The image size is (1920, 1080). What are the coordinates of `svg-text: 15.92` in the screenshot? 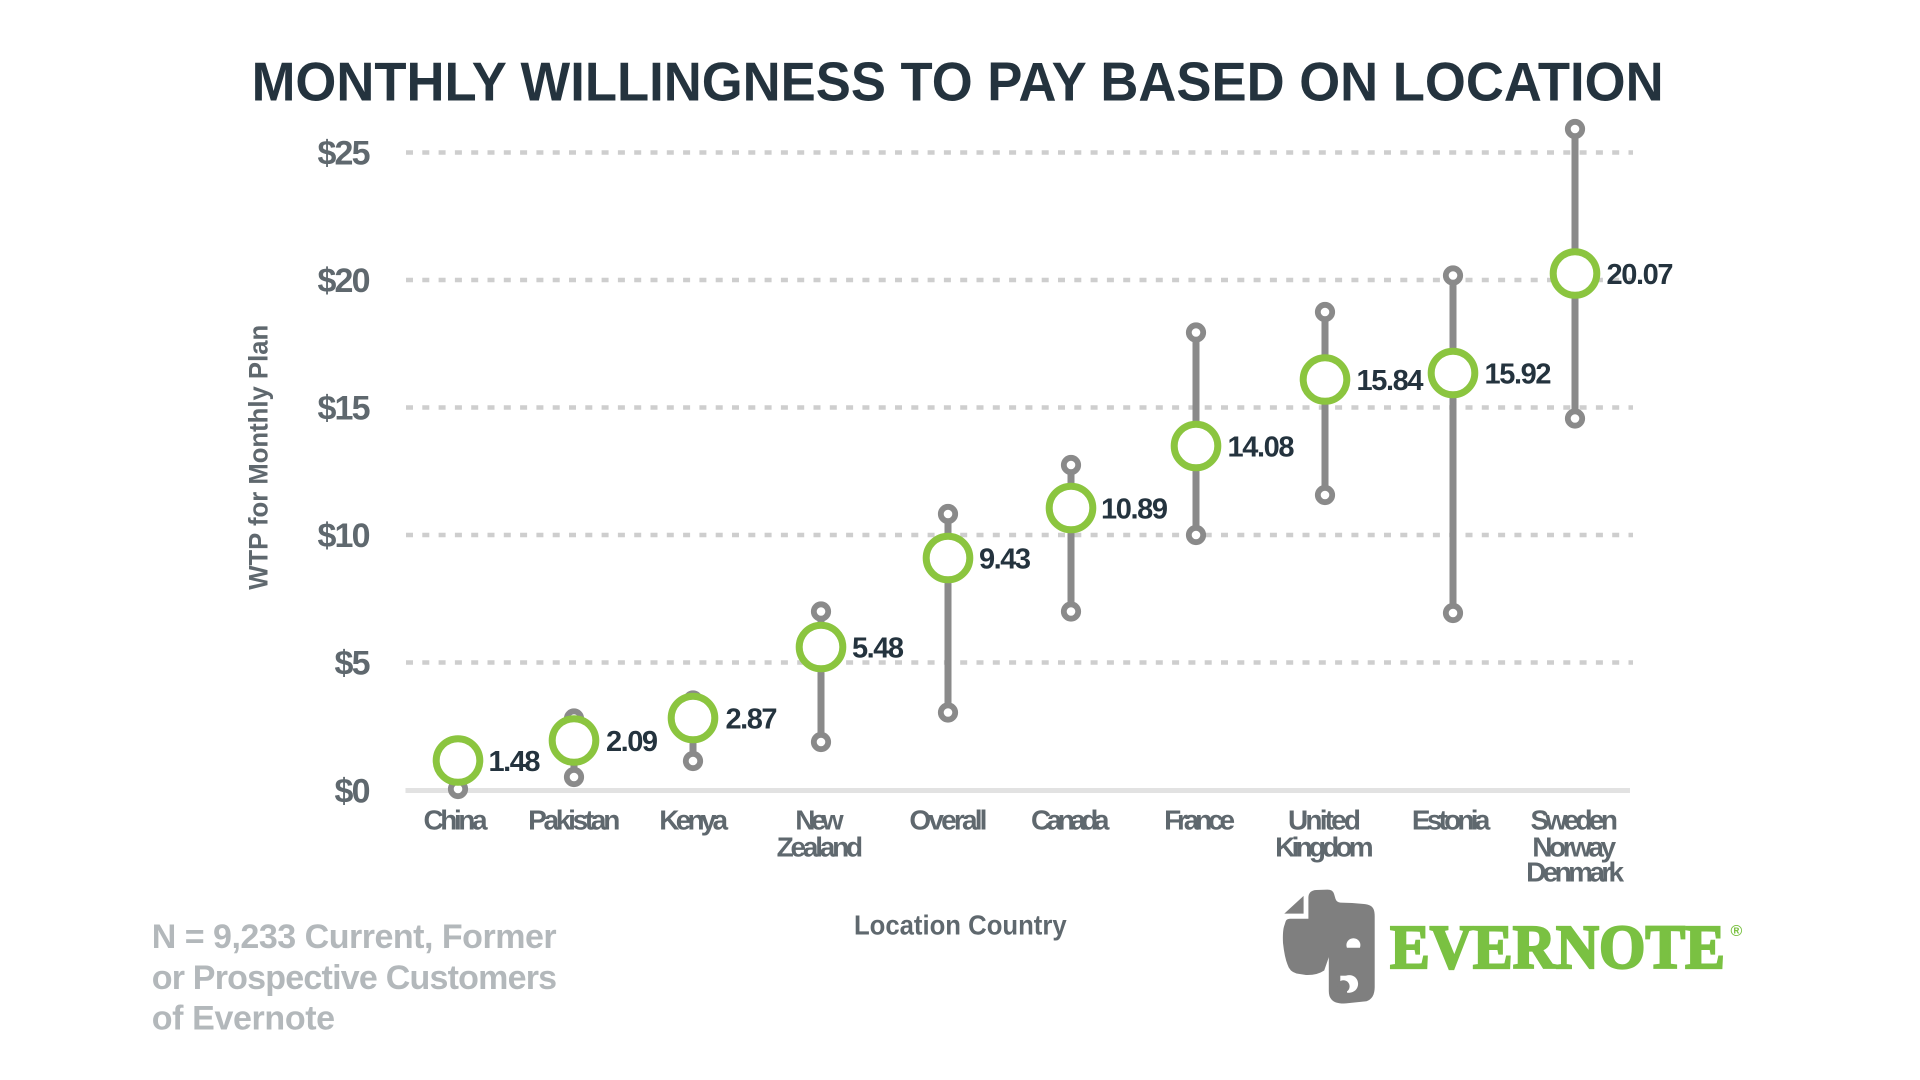 It's located at (1518, 375).